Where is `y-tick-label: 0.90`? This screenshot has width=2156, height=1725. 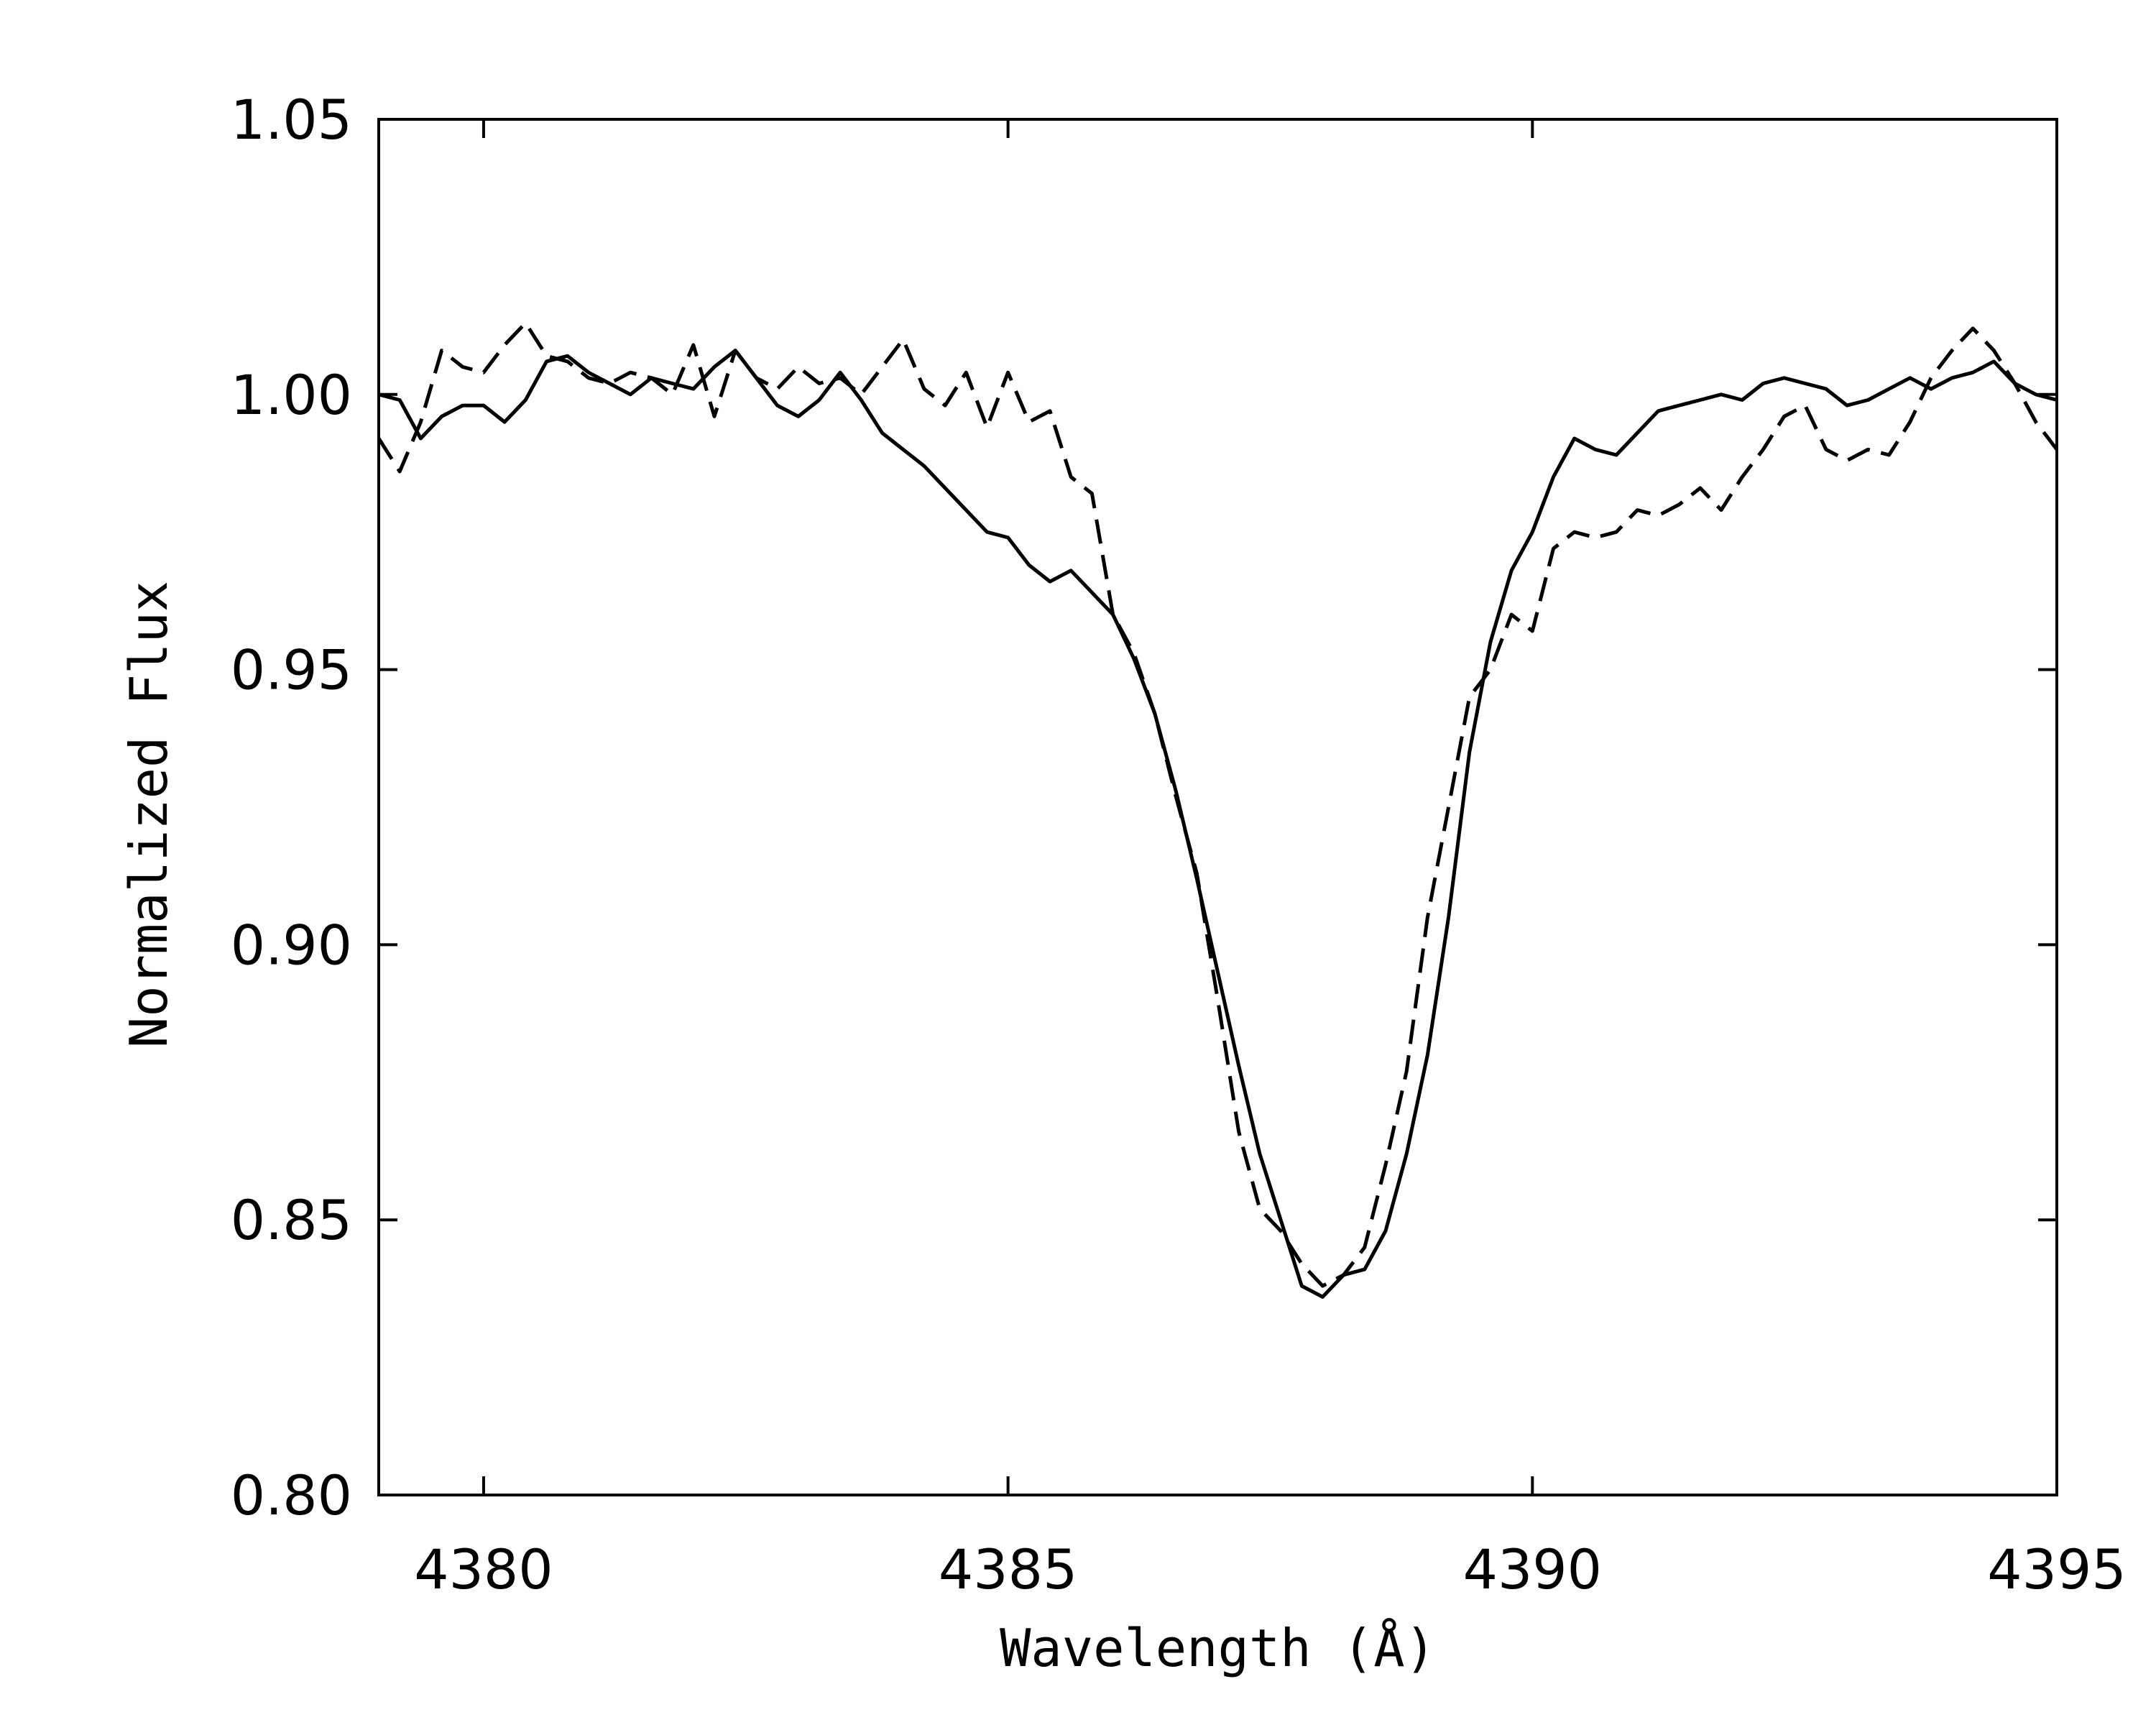 y-tick-label: 0.90 is located at coordinates (291, 945).